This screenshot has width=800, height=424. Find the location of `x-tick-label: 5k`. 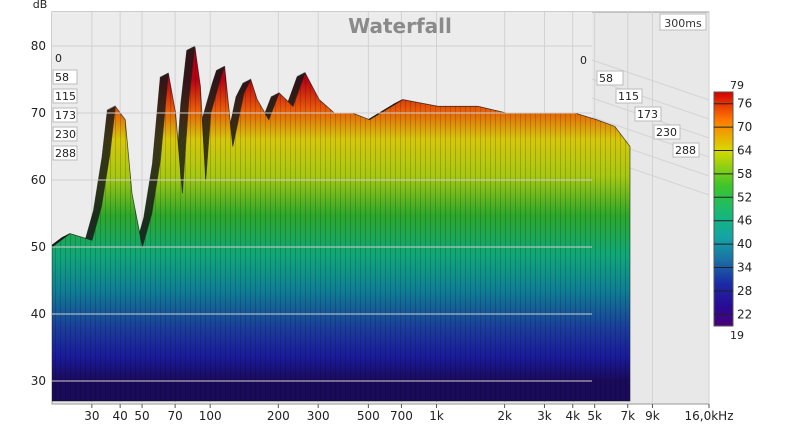

x-tick-label: 5k is located at coordinates (594, 416).